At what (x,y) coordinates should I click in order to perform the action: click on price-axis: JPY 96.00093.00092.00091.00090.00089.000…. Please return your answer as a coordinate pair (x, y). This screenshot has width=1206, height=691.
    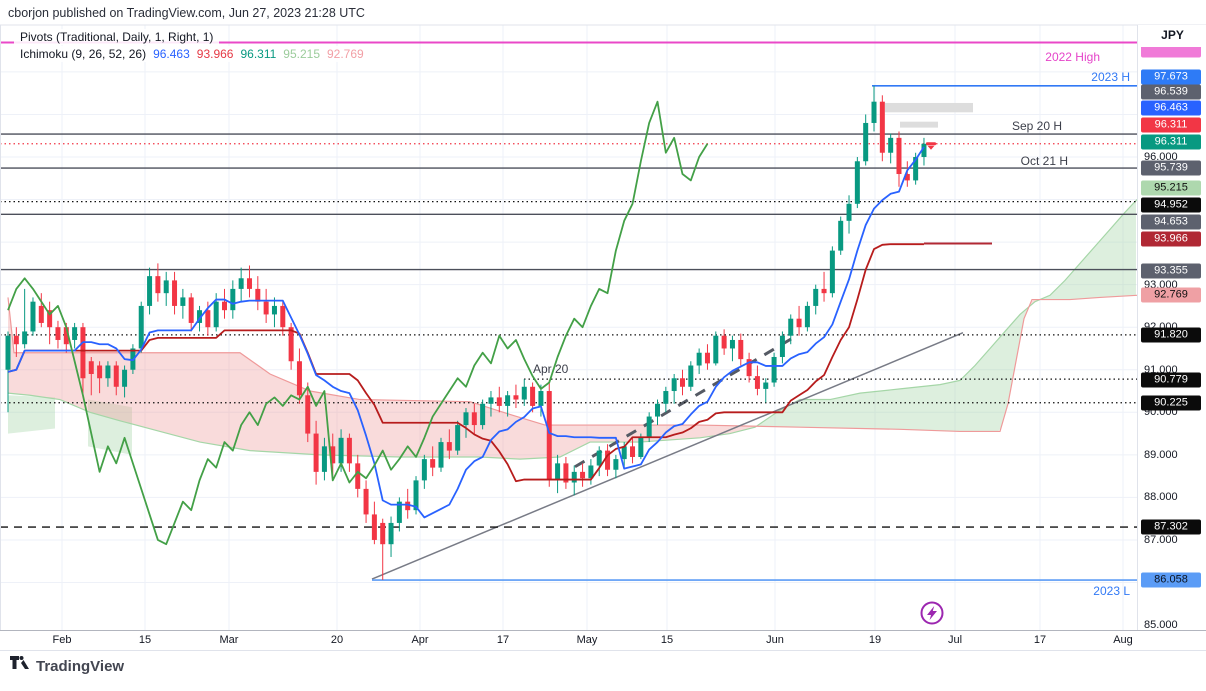
    Looking at the image, I should click on (1171, 328).